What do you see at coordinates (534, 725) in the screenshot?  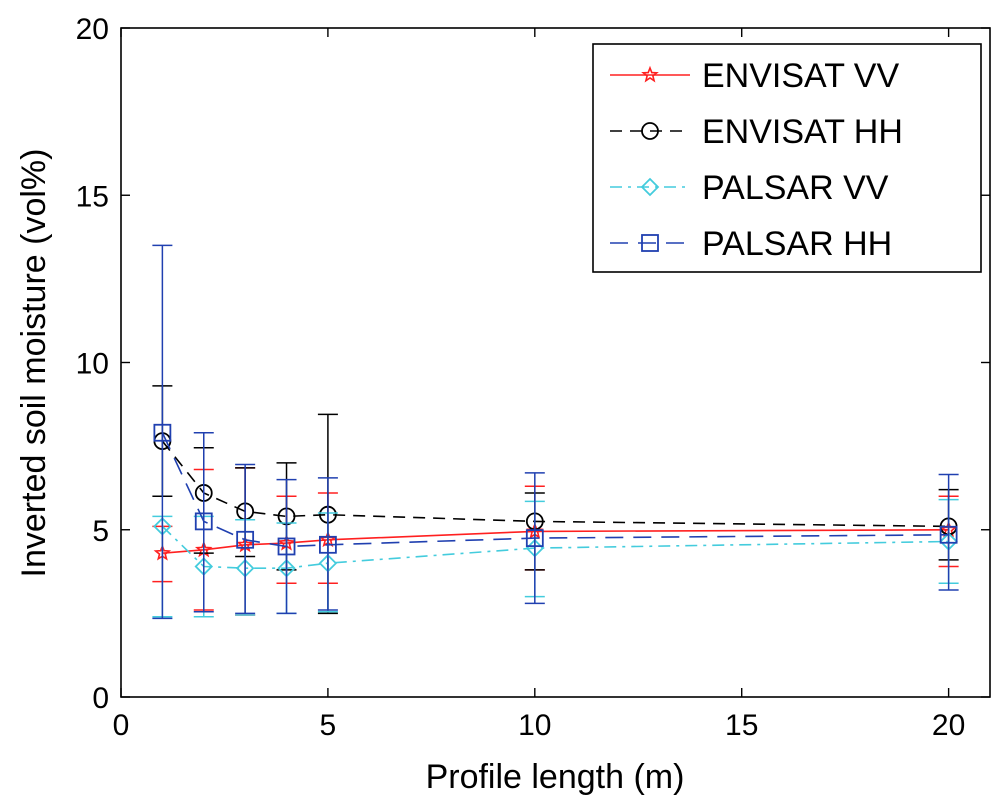 I see `x-tick-label: 10` at bounding box center [534, 725].